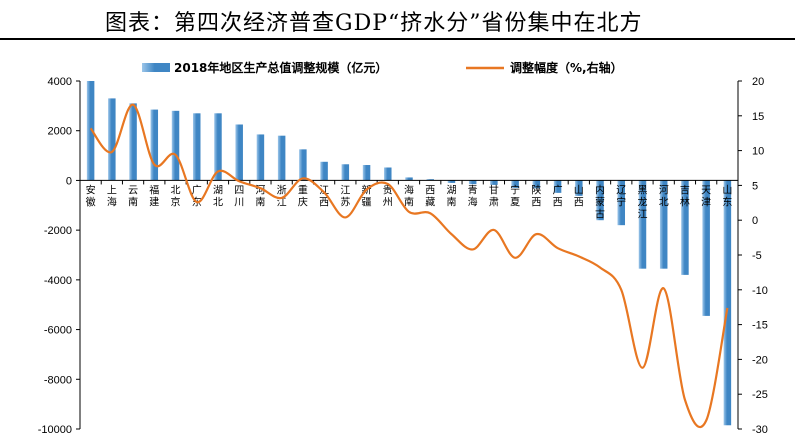  I want to click on left-tick-label: -8000, so click(58, 380).